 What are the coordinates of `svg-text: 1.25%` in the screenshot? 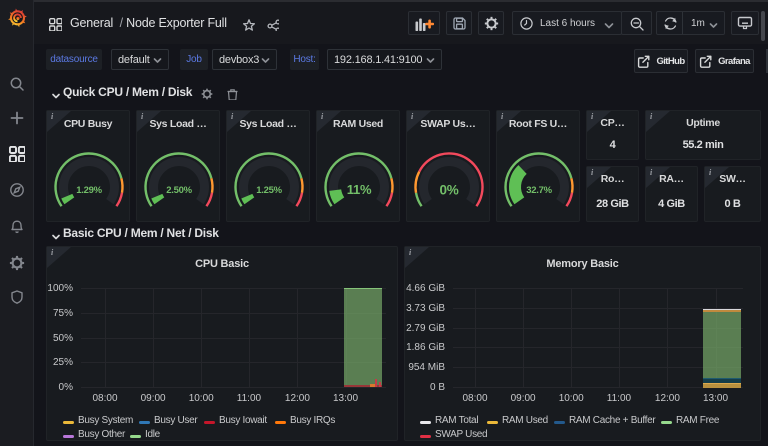 It's located at (269, 190).